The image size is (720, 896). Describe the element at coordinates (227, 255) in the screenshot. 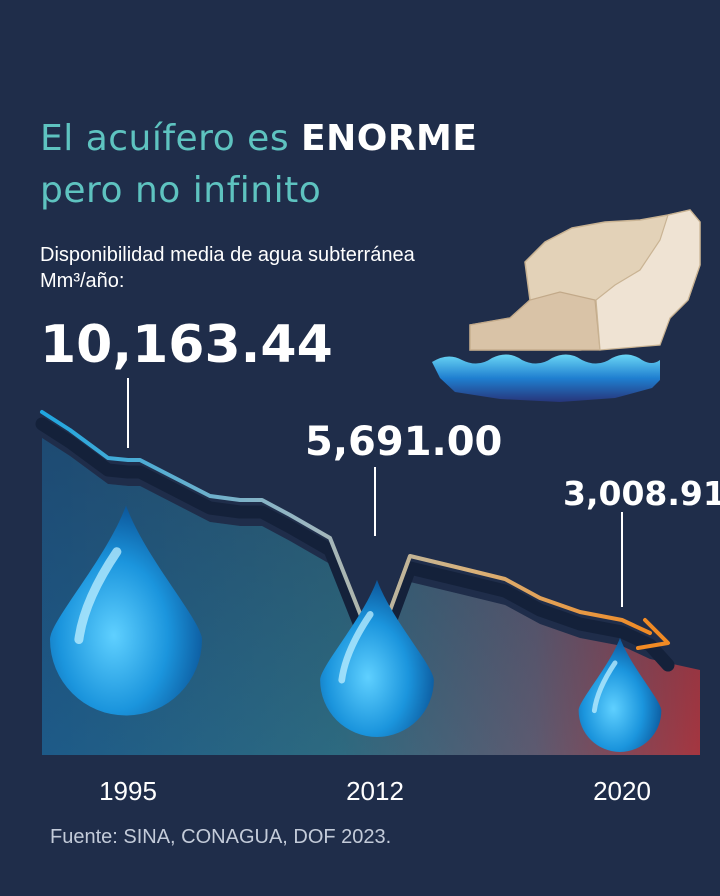

I see `subtitle-text: Disponibilidad media de agua subterránea` at that location.